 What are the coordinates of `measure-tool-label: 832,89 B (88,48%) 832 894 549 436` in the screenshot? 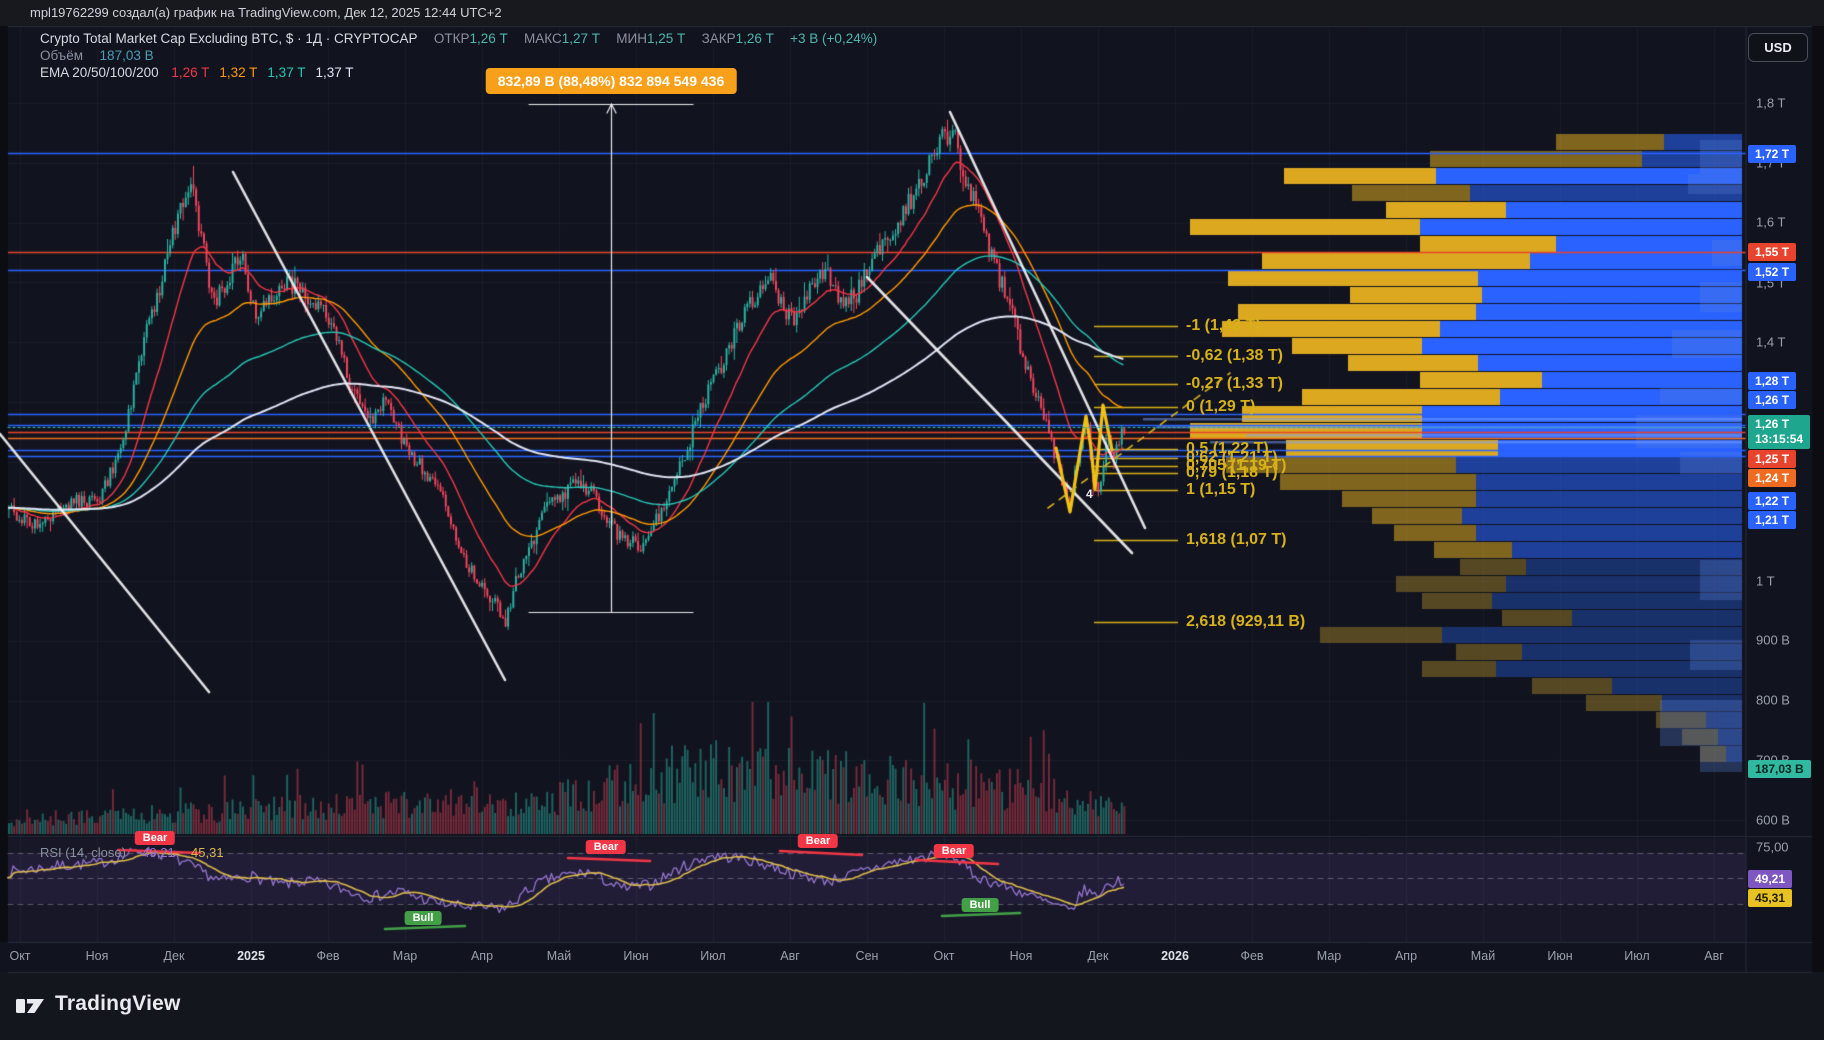 It's located at (611, 81).